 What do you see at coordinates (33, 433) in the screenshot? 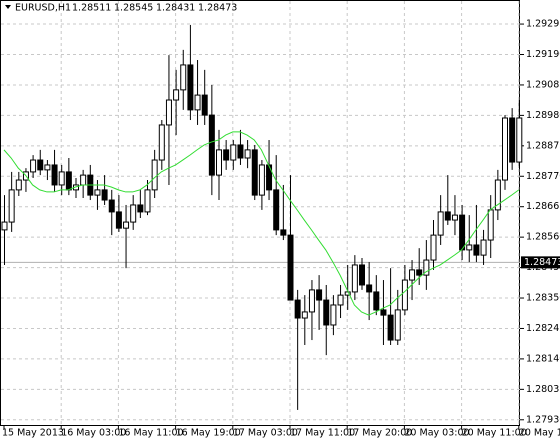
I see `x-tick-label: 15 May 2013` at bounding box center [33, 433].